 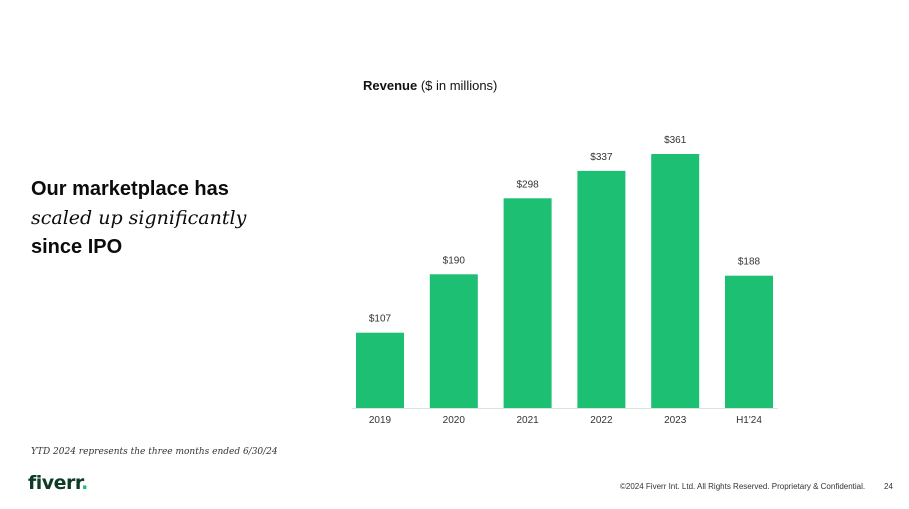 What do you see at coordinates (749, 341) in the screenshot?
I see `bar-H1'24` at bounding box center [749, 341].